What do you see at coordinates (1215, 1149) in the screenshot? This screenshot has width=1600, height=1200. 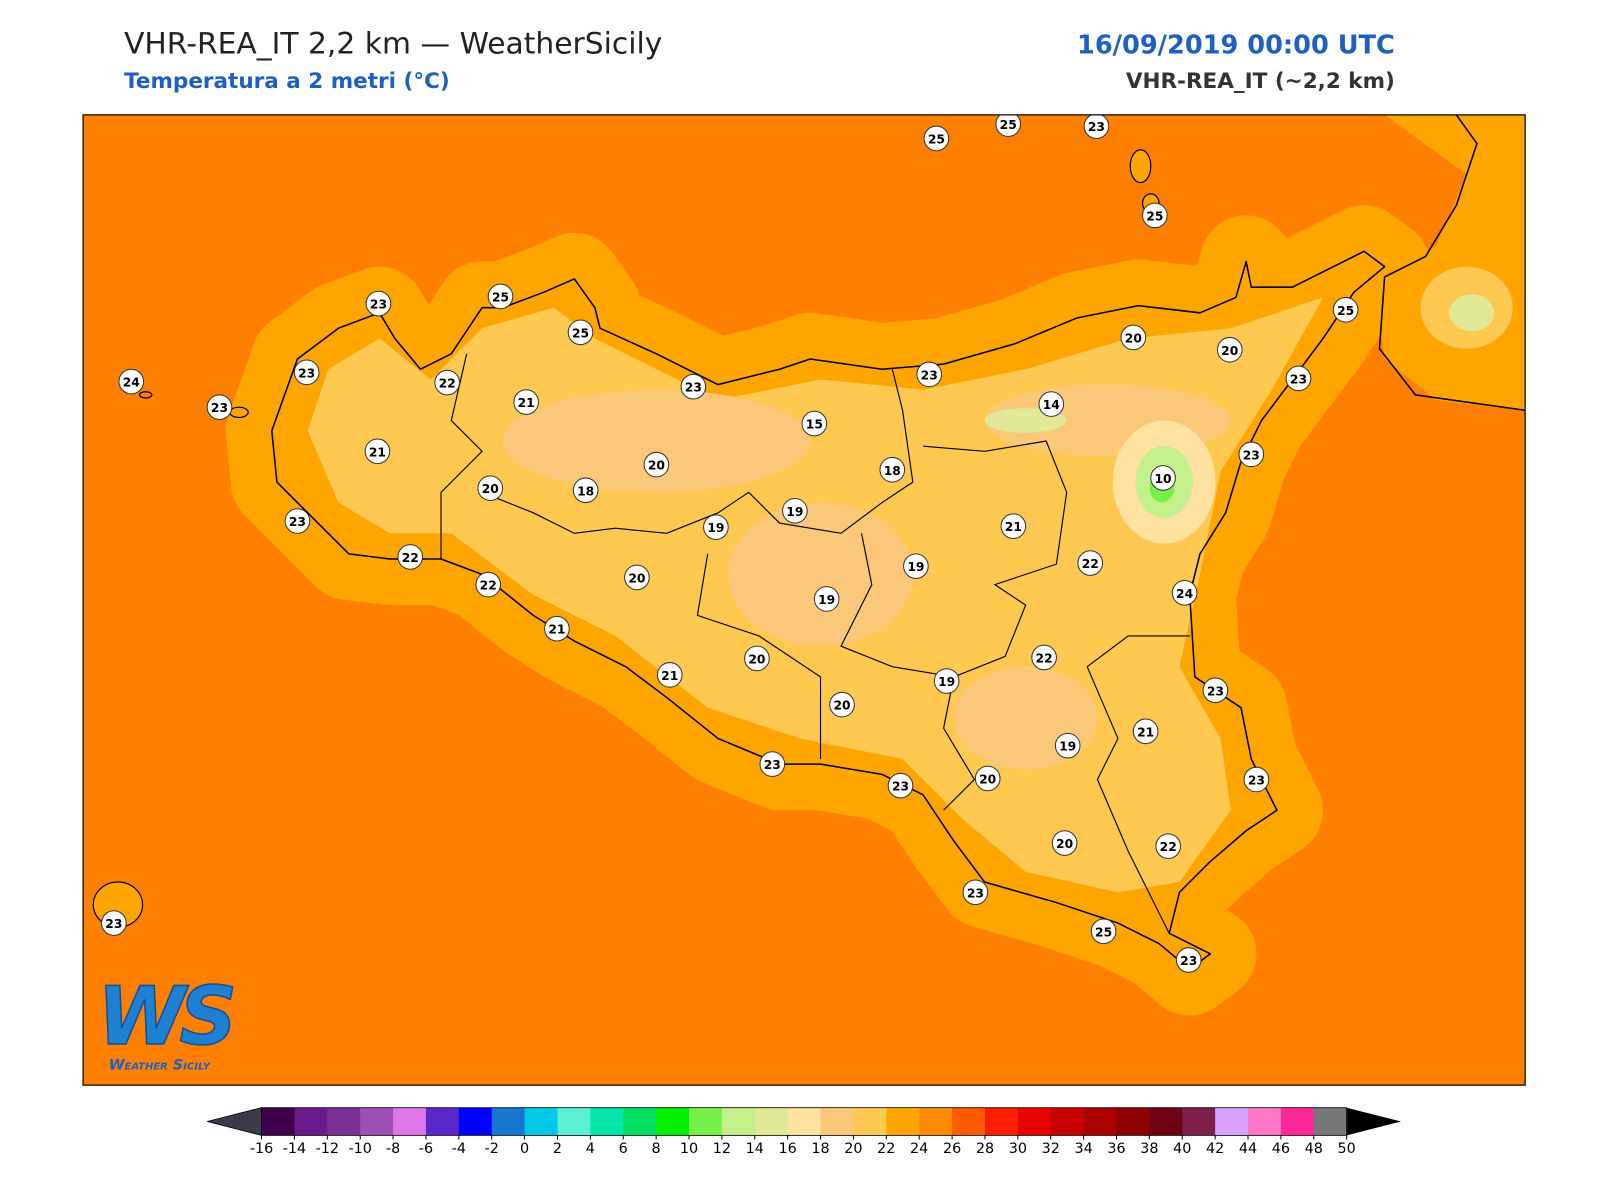 I see `colorbar-tick-label: 42` at bounding box center [1215, 1149].